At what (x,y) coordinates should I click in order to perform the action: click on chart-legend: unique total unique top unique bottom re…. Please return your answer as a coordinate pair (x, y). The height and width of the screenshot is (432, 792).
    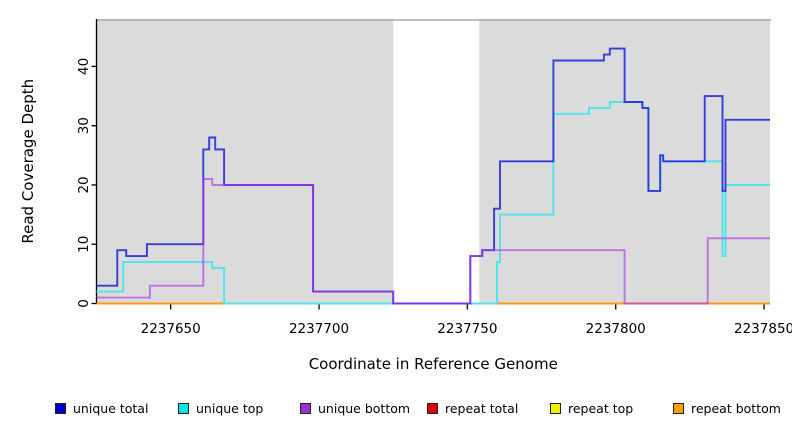
    Looking at the image, I should click on (396, 409).